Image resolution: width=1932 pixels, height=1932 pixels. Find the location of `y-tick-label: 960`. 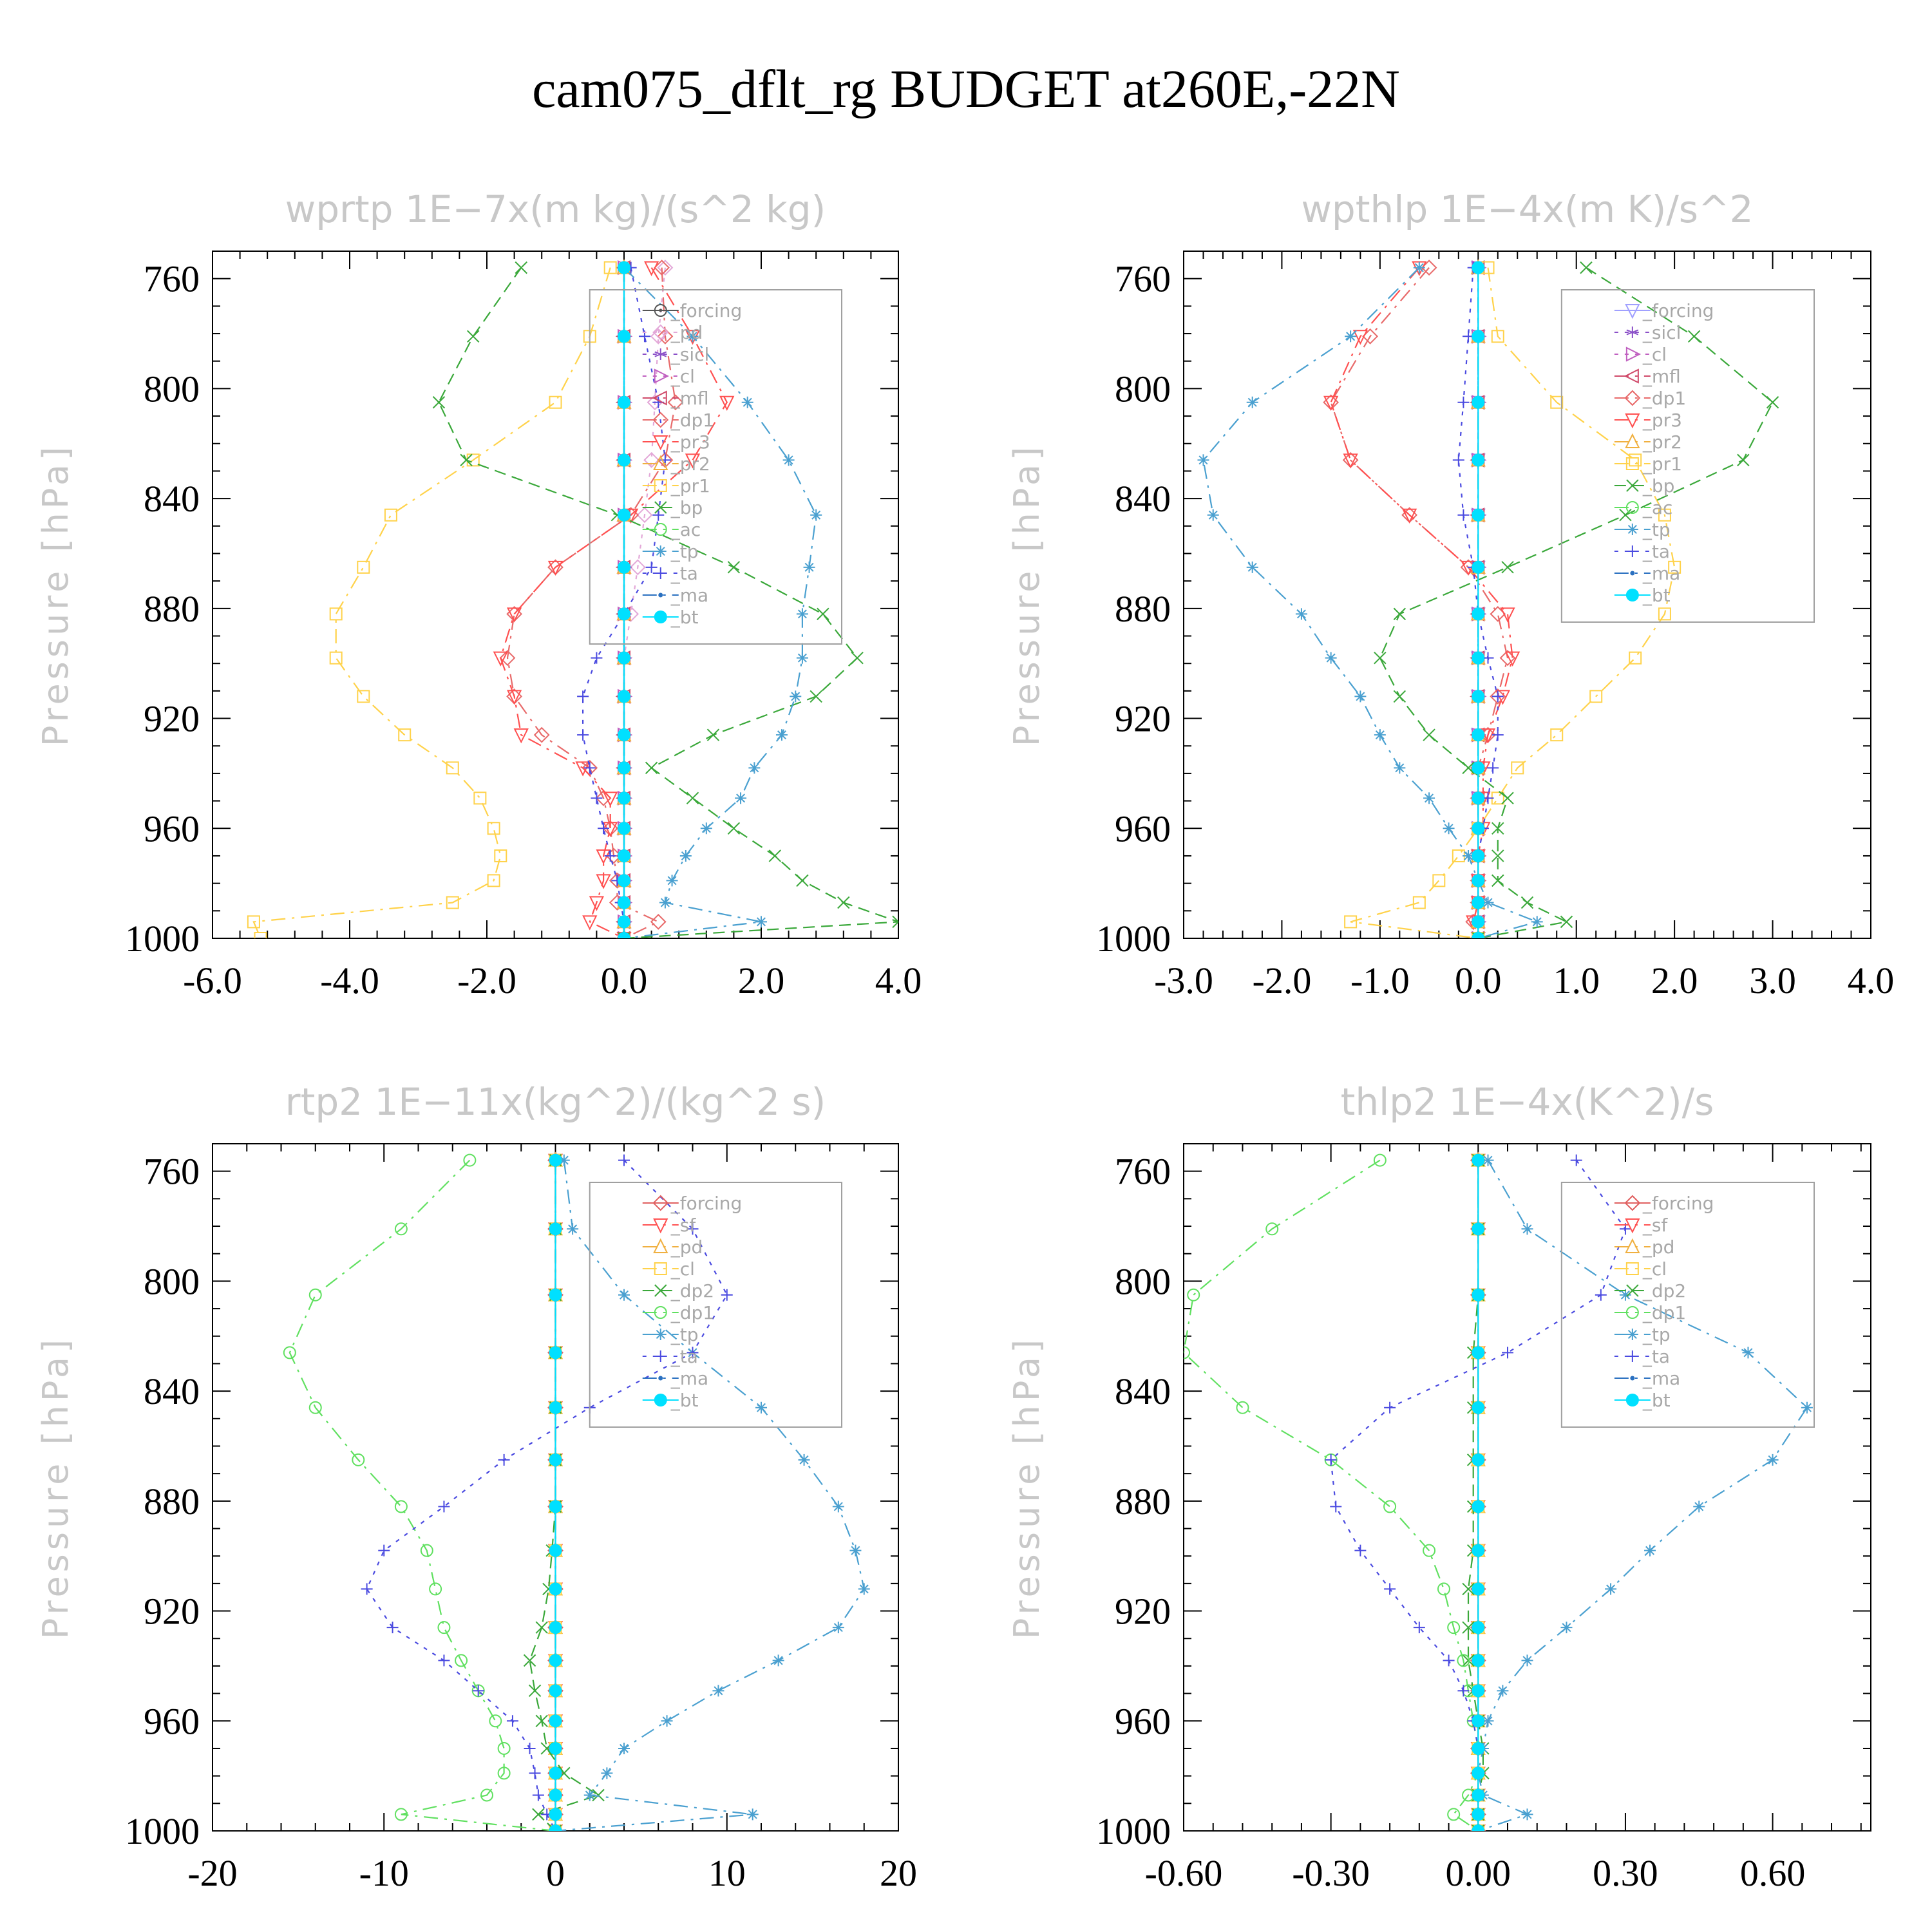

y-tick-label: 960 is located at coordinates (172, 1721).